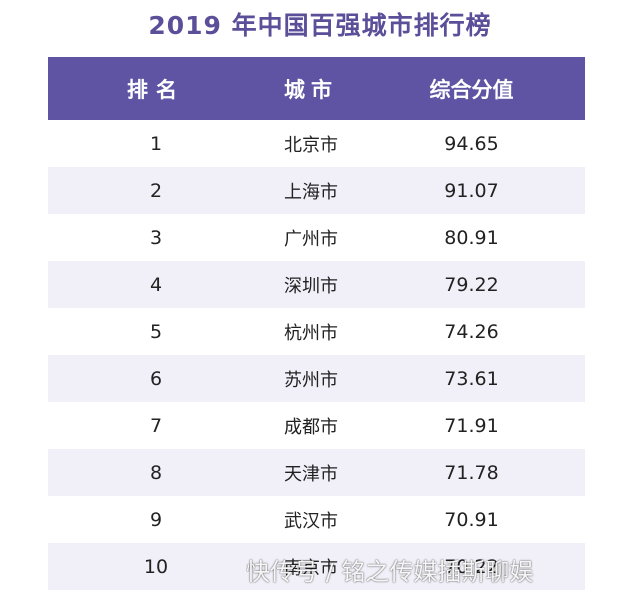 This screenshot has height=590, width=640. I want to click on cell-city: 北京市, so click(311, 145).